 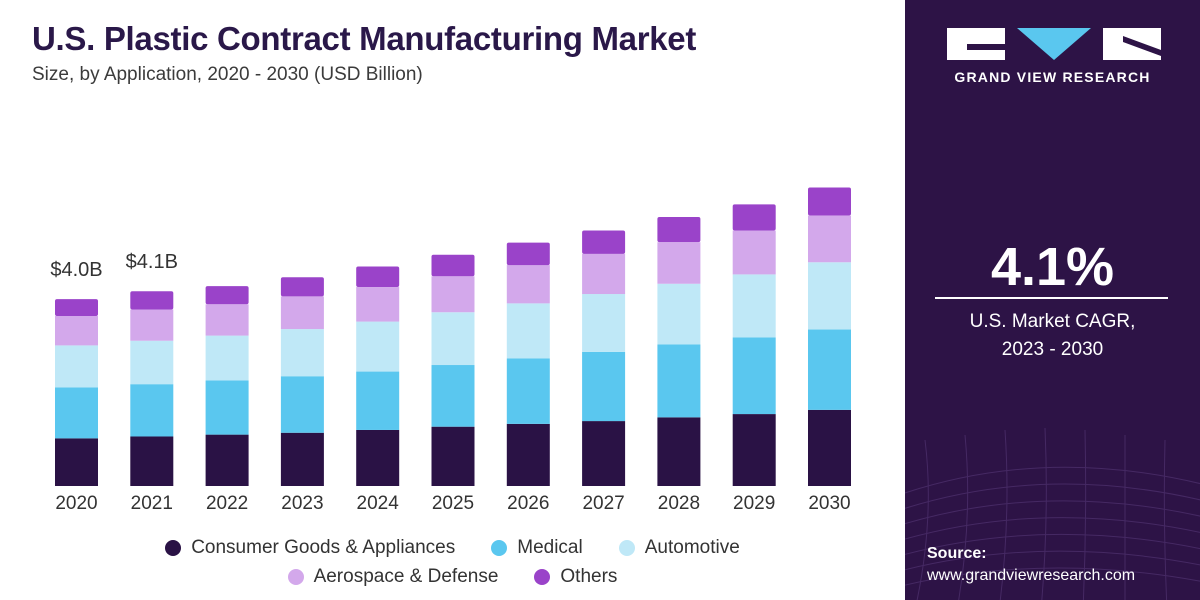 I want to click on bar-2026-others, so click(x=528, y=254).